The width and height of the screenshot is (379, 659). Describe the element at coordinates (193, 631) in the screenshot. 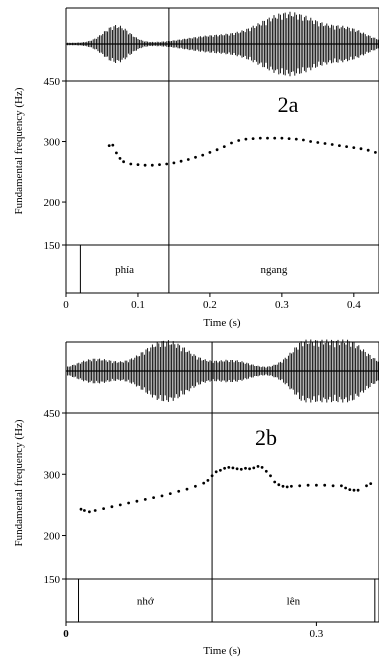

I see `x-ticks: 0 0.3` at that location.